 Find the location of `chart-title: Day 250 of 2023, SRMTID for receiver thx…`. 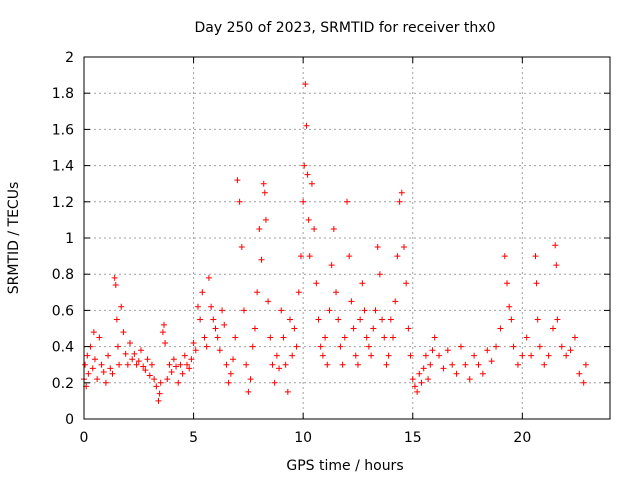

chart-title: Day 250 of 2023, SRMTID for receiver thx… is located at coordinates (345, 28).